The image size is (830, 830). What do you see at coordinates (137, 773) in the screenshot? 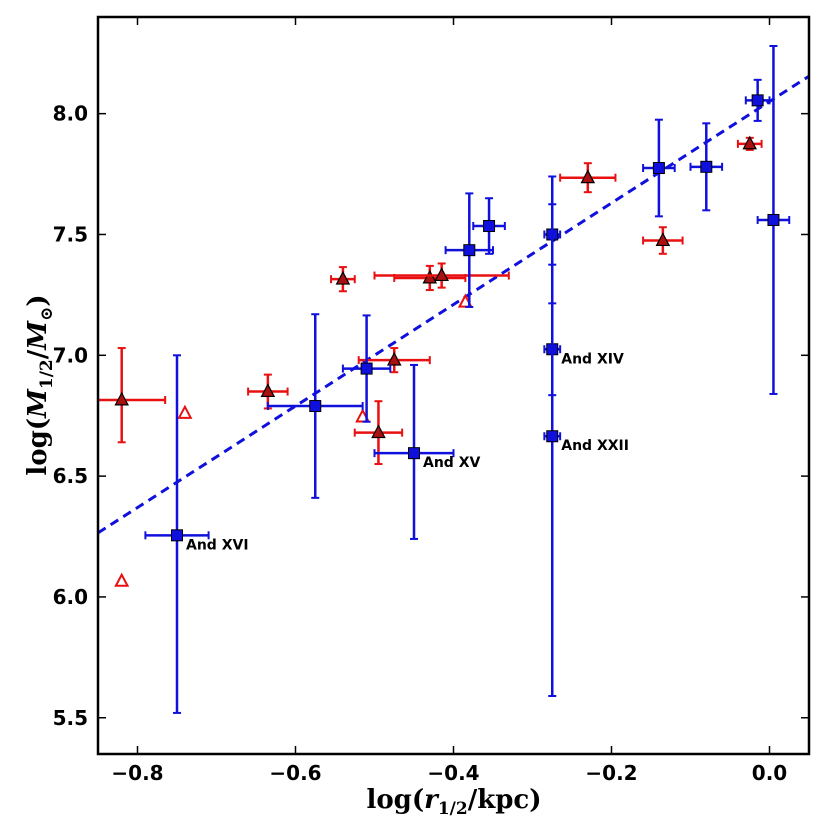
I see `x-tick-label: −0.8` at bounding box center [137, 773].